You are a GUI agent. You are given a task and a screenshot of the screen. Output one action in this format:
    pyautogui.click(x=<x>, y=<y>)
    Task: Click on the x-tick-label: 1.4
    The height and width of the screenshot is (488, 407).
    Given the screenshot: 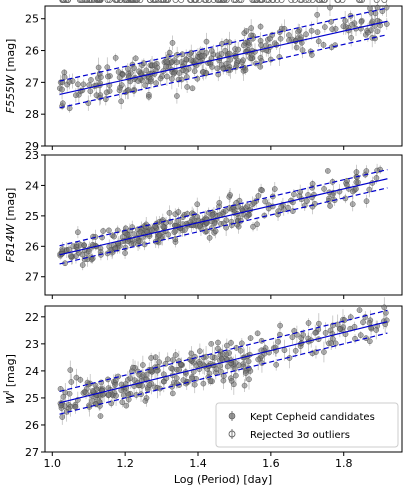 What is the action you would take?
    pyautogui.click(x=198, y=463)
    